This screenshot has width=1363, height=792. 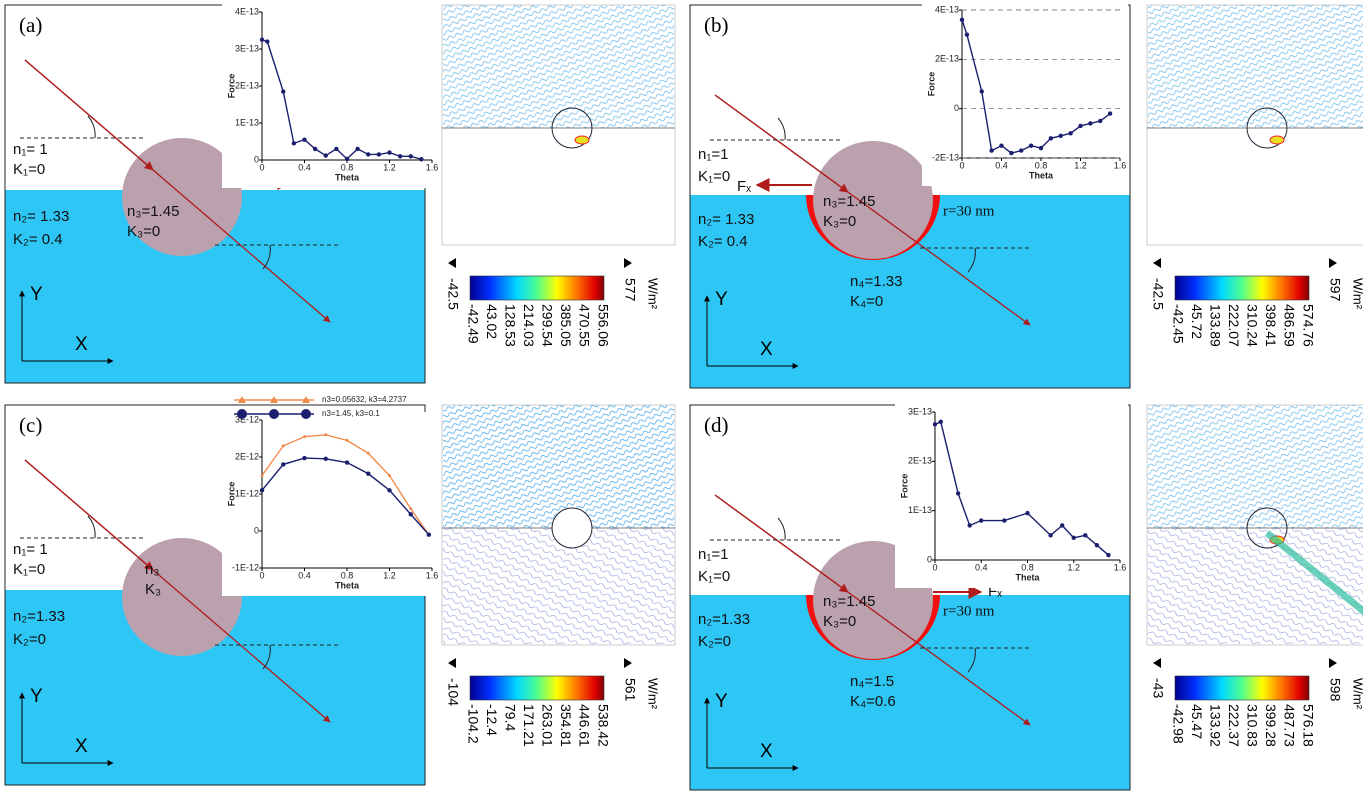 I want to click on series-line, so click(x=1036, y=86).